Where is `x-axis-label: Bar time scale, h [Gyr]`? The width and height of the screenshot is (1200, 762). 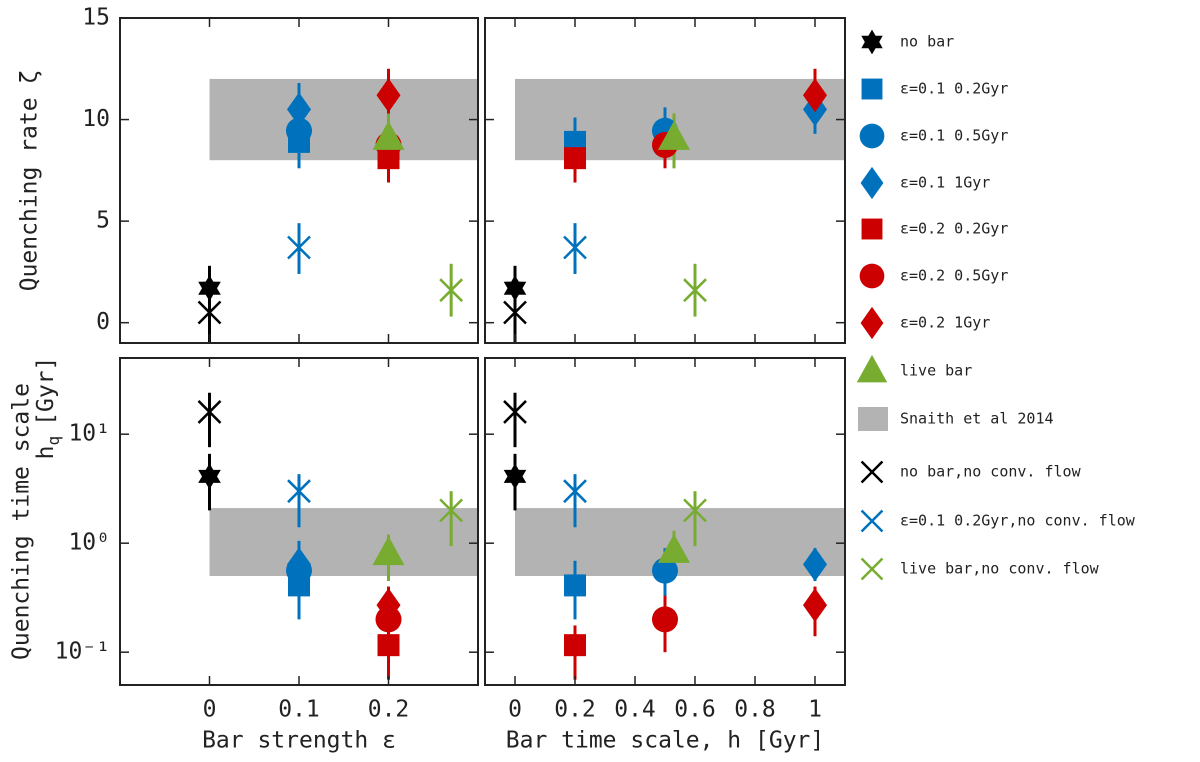 x-axis-label: Bar time scale, h [Gyr] is located at coordinates (665, 741).